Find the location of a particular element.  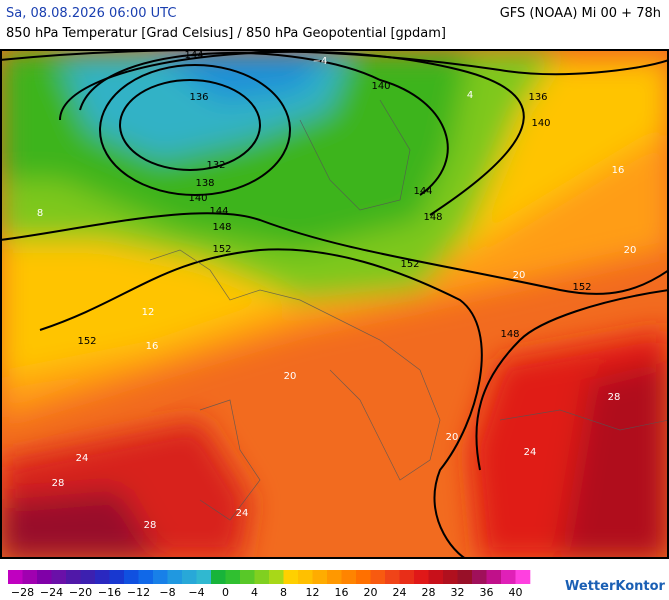

colorbar-label: −12 is located at coordinates (138, 592).